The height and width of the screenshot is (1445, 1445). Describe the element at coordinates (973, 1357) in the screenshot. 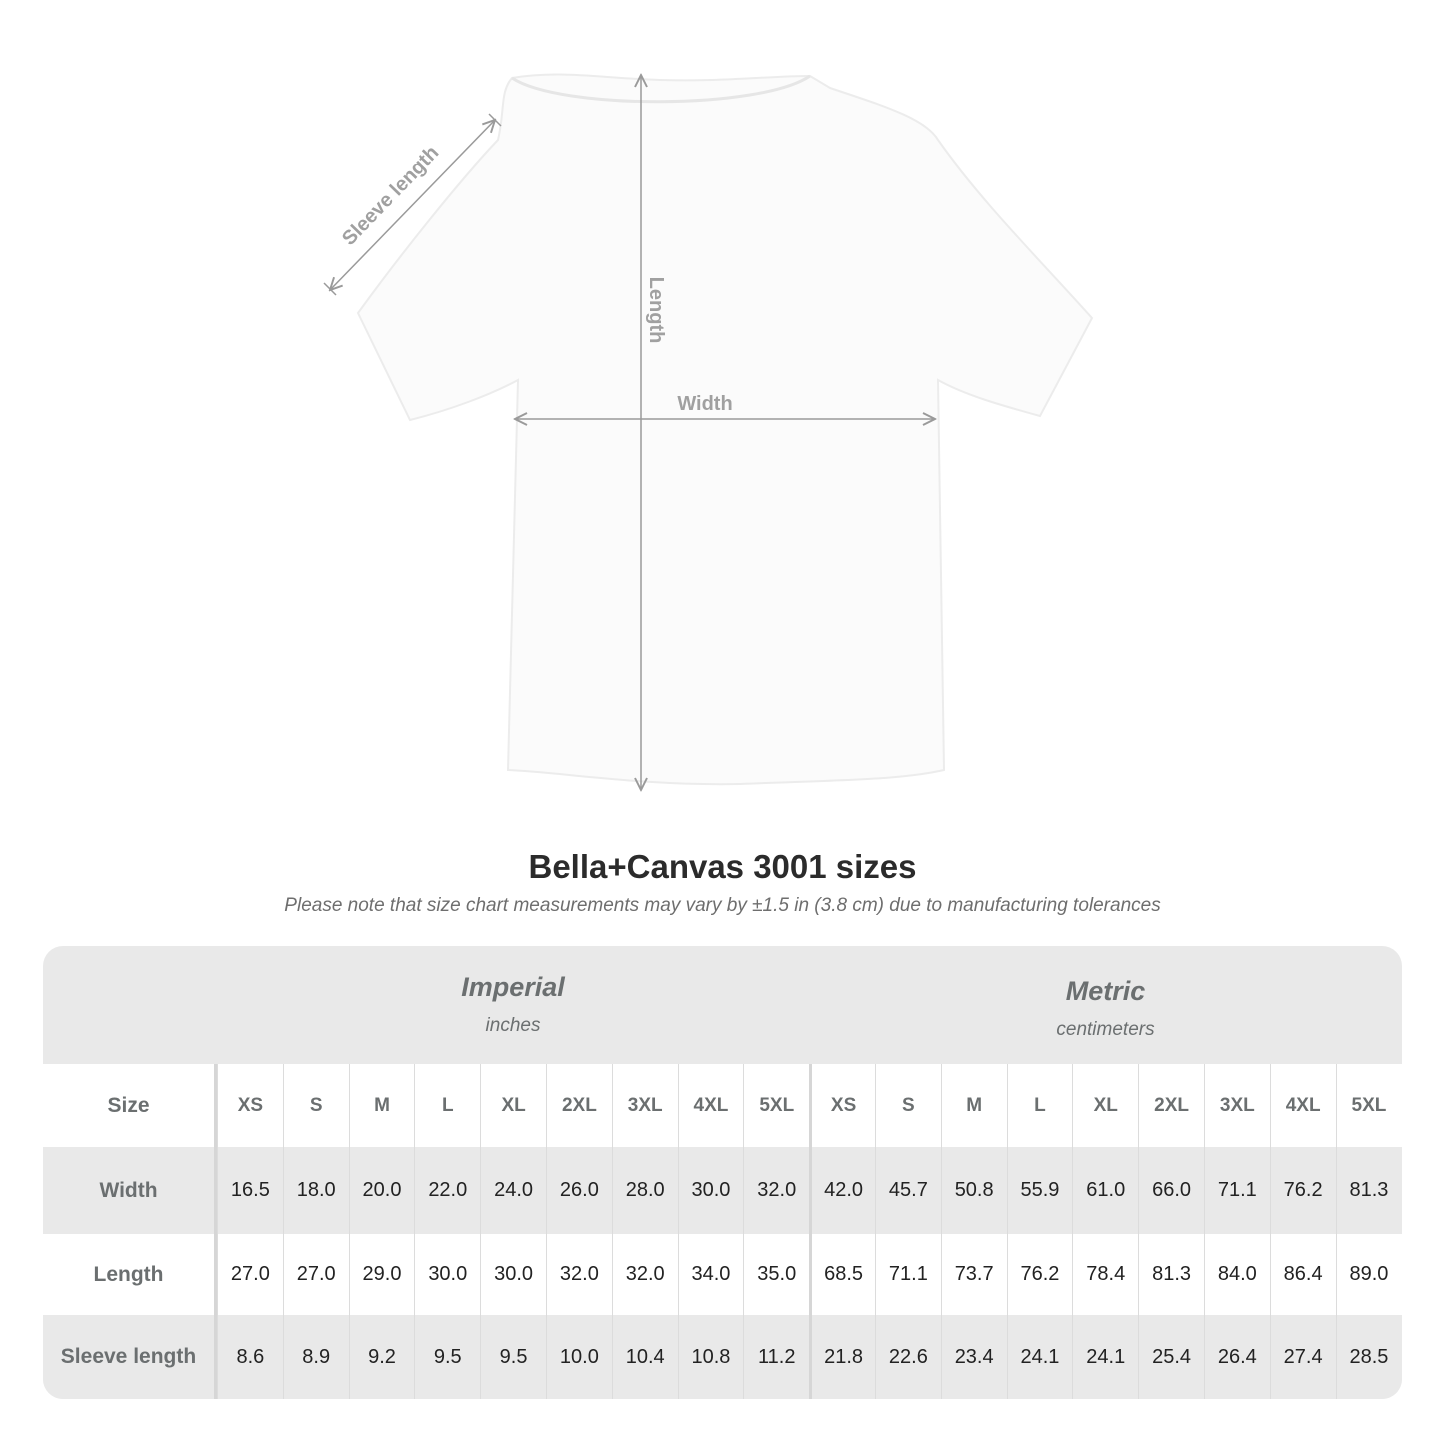

I see `value-cell: 23.4` at that location.